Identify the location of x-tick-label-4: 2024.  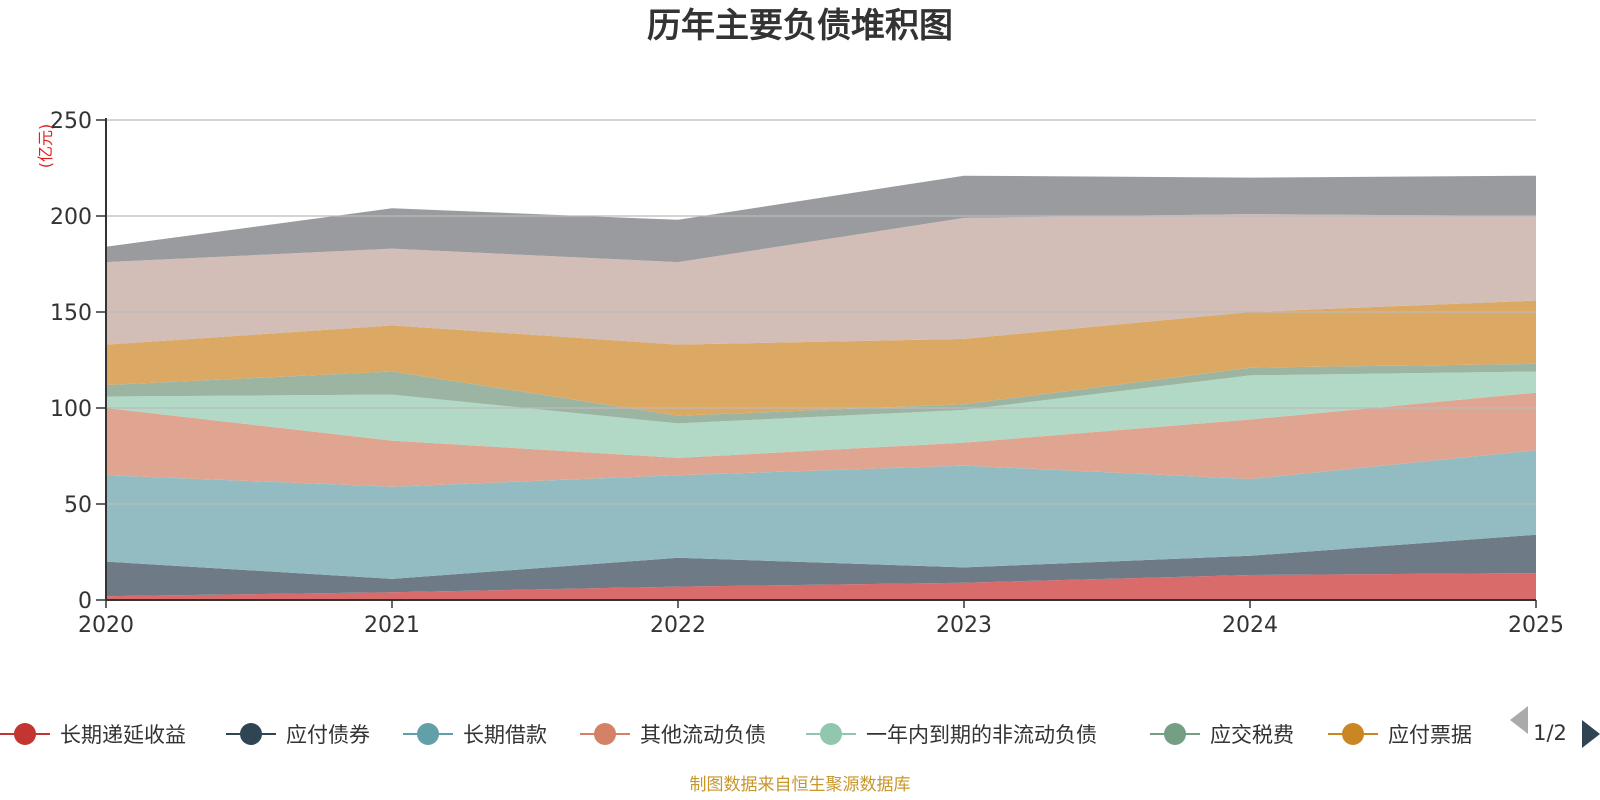
(1250, 625).